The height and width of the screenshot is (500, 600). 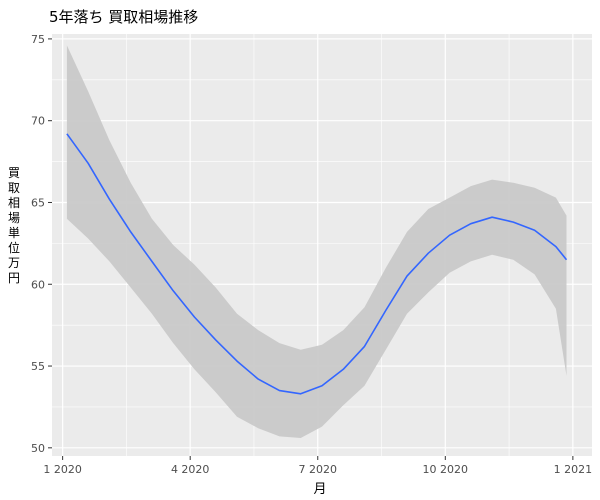 I want to click on y-tick-label: 75, so click(x=38, y=39).